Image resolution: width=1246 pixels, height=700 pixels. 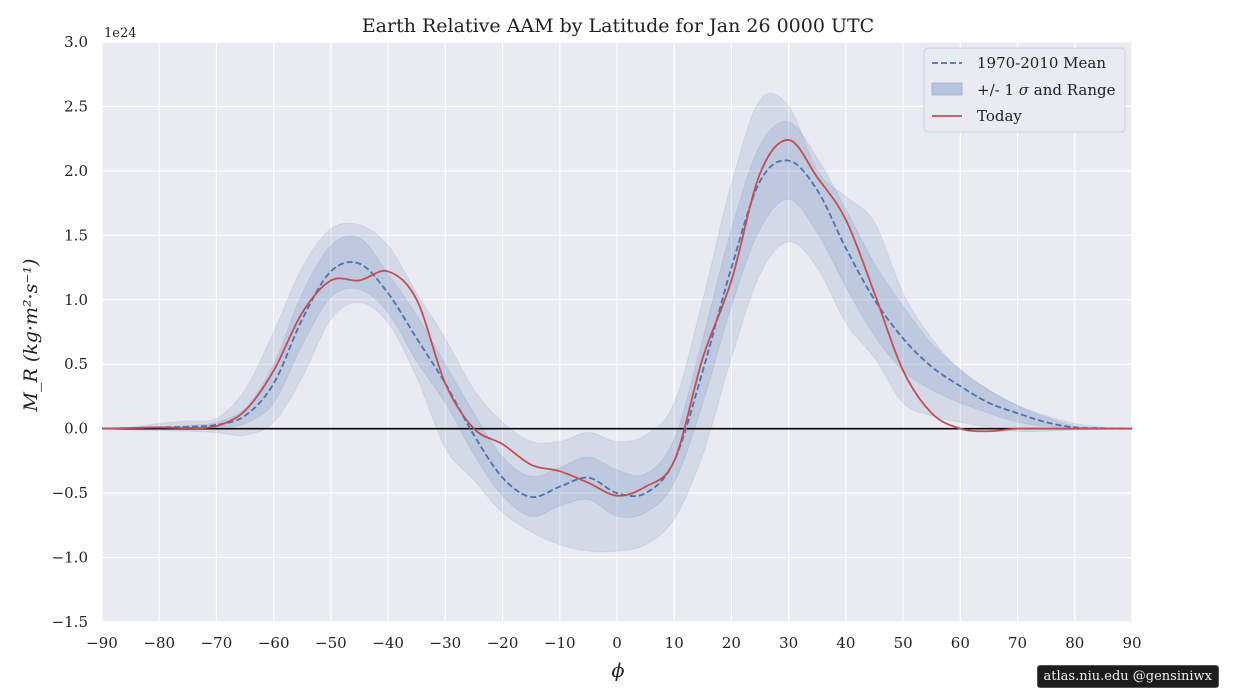 What do you see at coordinates (1131, 643) in the screenshot?
I see `x-tick-label: 90` at bounding box center [1131, 643].